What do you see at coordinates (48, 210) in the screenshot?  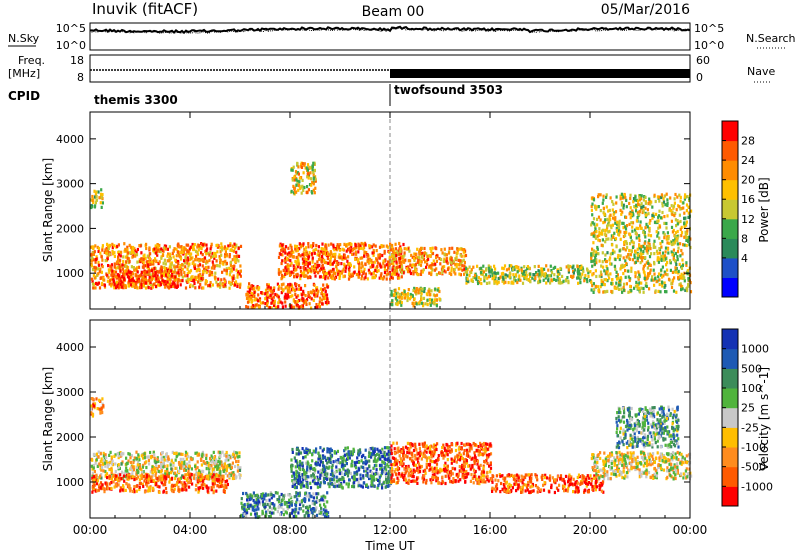 I see `power-y-label: Slant Range [km]` at bounding box center [48, 210].